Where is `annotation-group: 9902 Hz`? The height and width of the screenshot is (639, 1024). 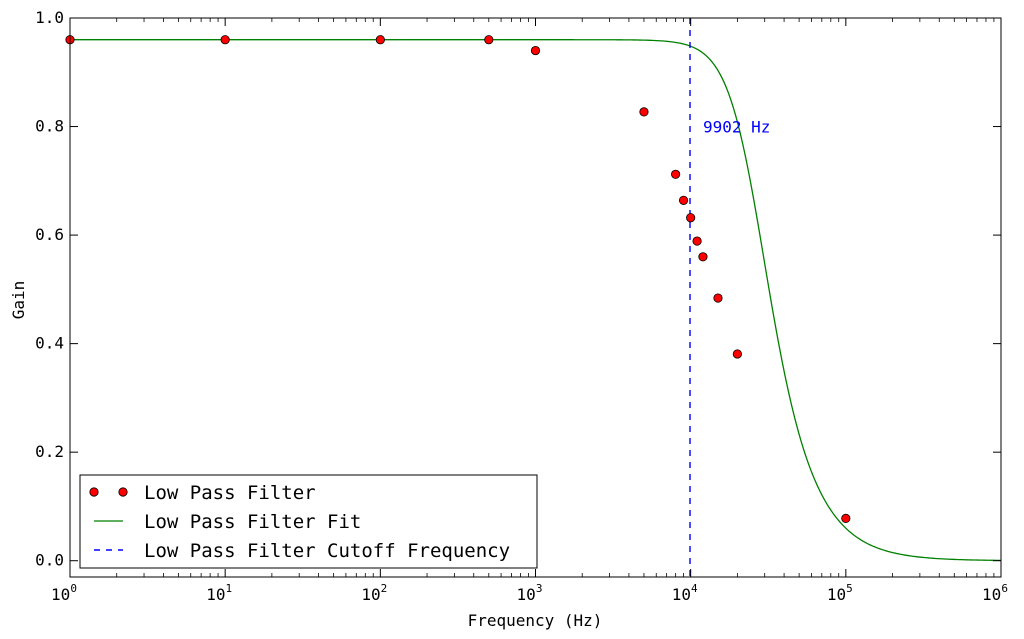 annotation-group: 9902 Hz is located at coordinates (736, 127).